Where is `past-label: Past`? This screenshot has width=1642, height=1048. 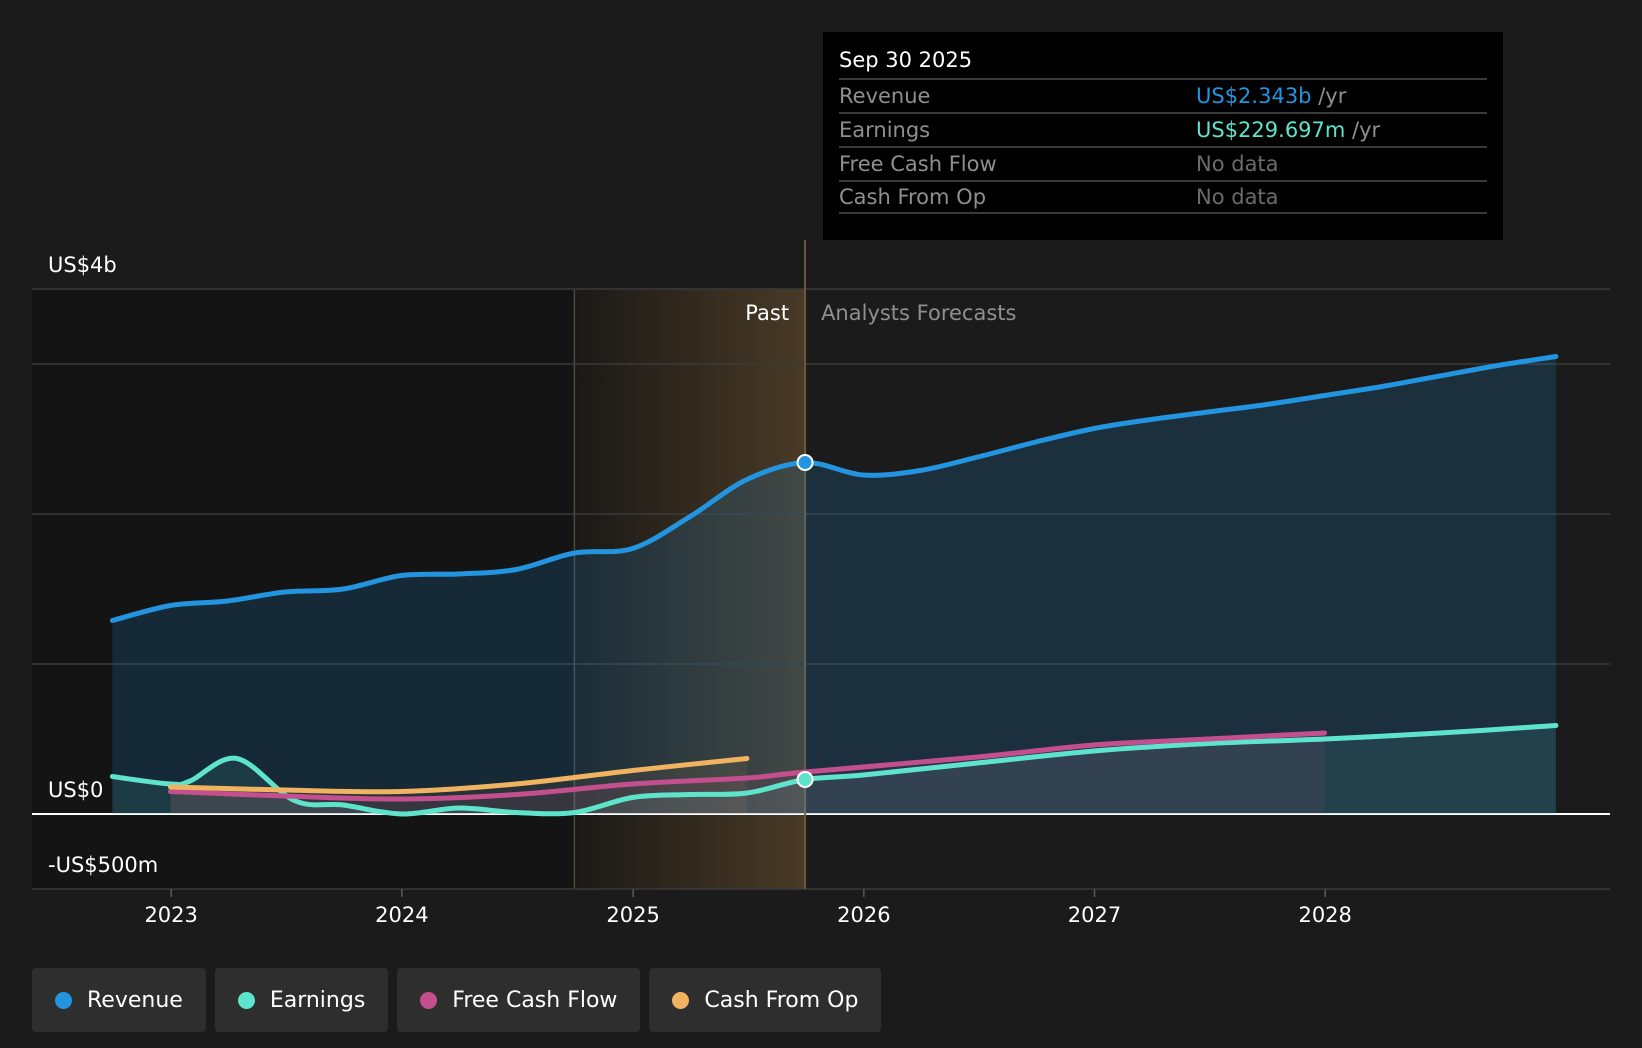 past-label: Past is located at coordinates (767, 313).